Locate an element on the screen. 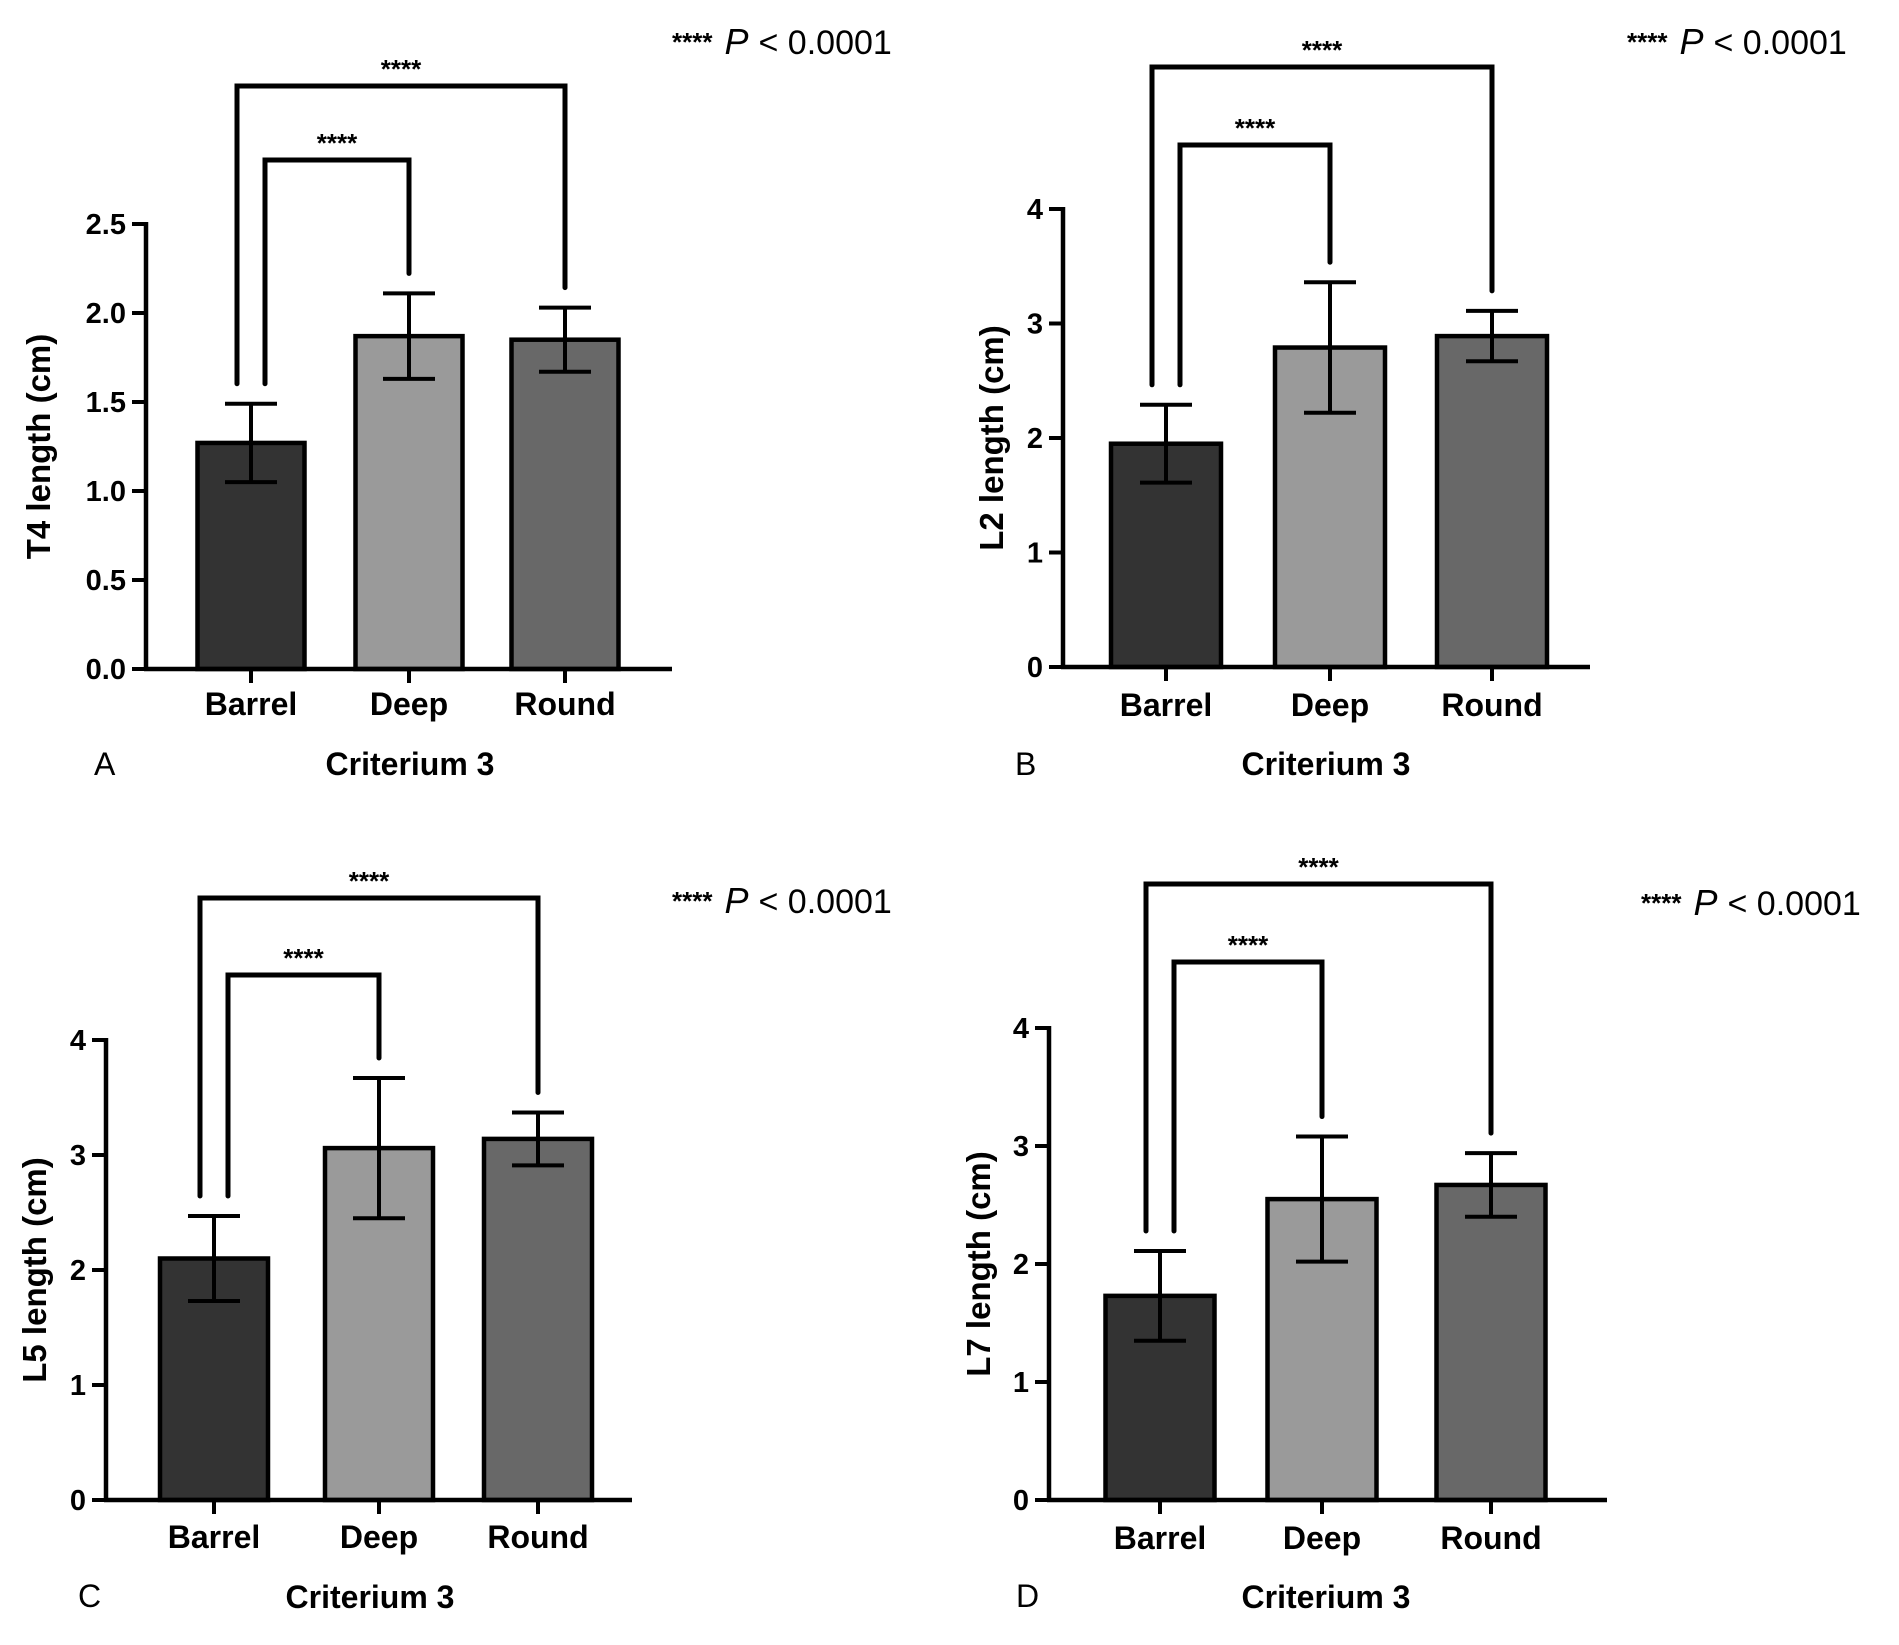  y-axis-label: L2 length (cm) is located at coordinates (991, 438).